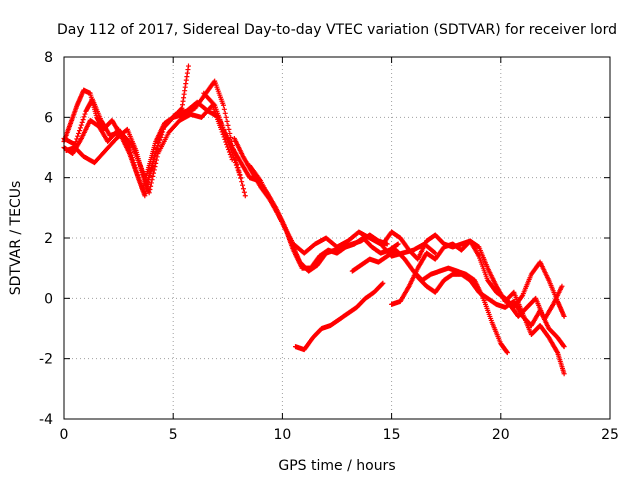 The height and width of the screenshot is (480, 640). I want to click on x-tick-label: 10, so click(282, 435).